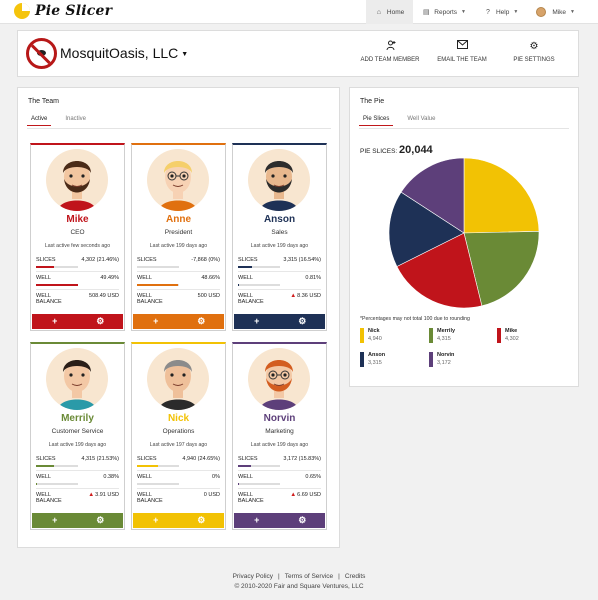 The image size is (598, 600). What do you see at coordinates (444, 12) in the screenshot?
I see `nav-reports: ▤ Reports ▼` at bounding box center [444, 12].